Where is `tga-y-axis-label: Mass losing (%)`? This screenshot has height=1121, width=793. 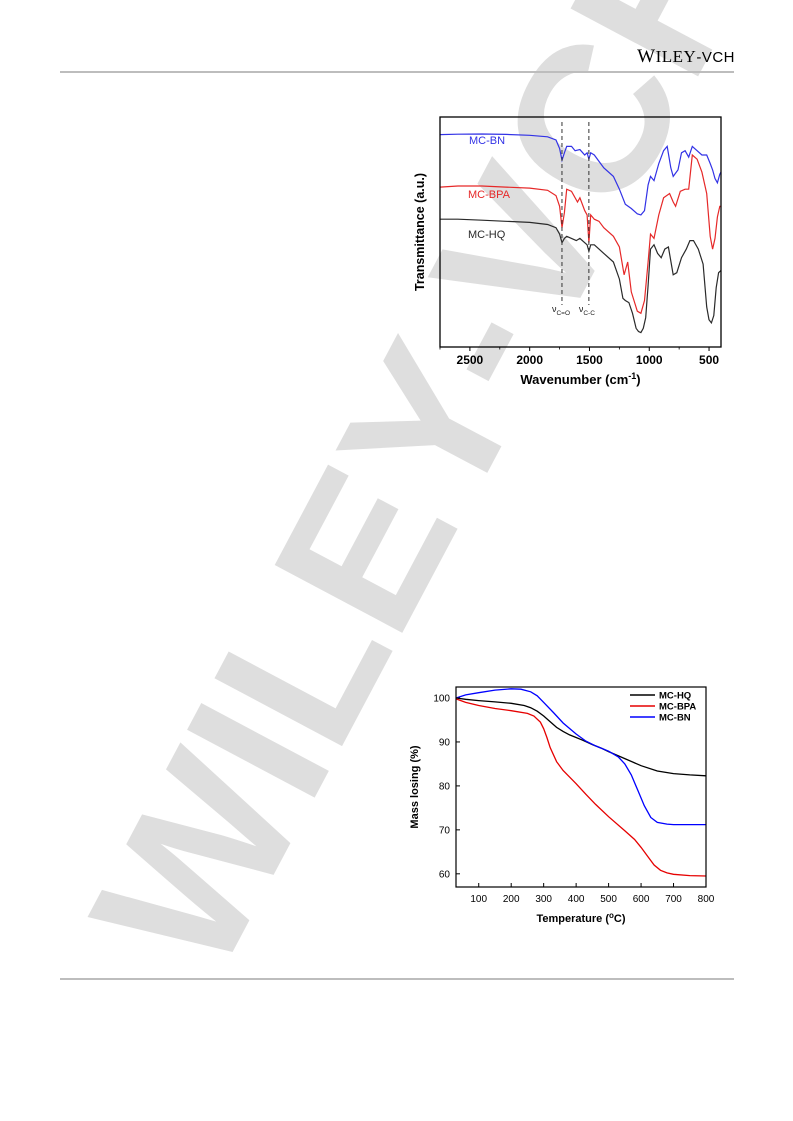 tga-y-axis-label: Mass losing (%) is located at coordinates (415, 786).